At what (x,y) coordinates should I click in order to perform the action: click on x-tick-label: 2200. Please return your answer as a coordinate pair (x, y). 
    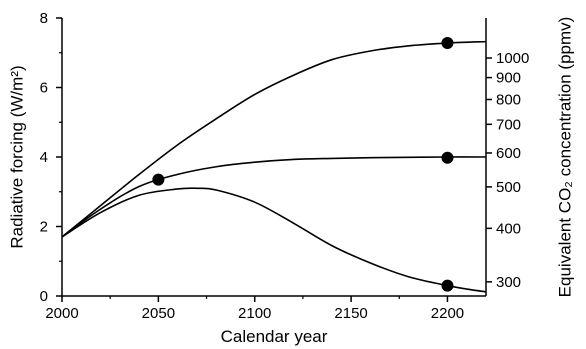
    Looking at the image, I should click on (447, 313).